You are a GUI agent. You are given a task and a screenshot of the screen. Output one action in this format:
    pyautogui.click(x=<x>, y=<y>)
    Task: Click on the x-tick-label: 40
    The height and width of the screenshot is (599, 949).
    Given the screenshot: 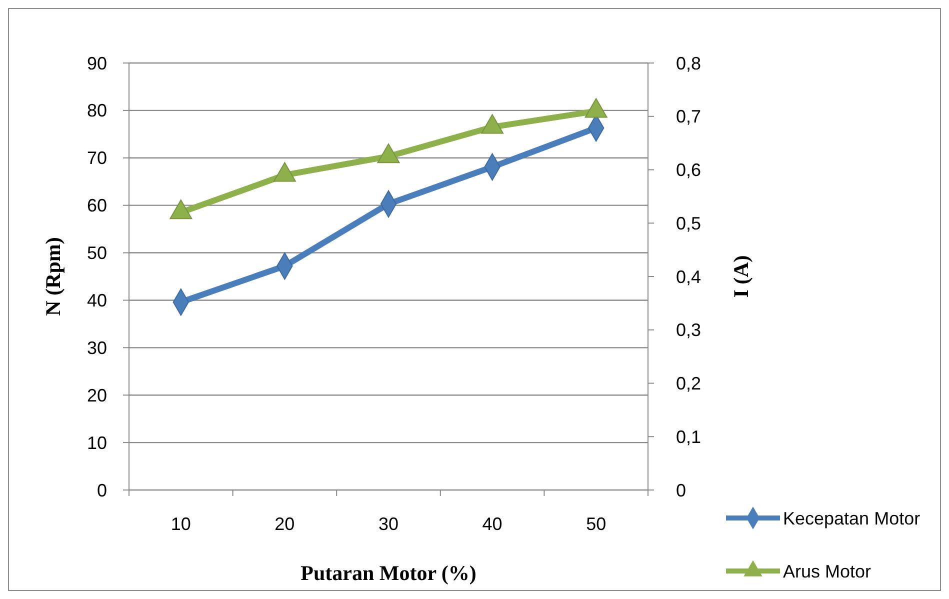 What is the action you would take?
    pyautogui.click(x=492, y=524)
    